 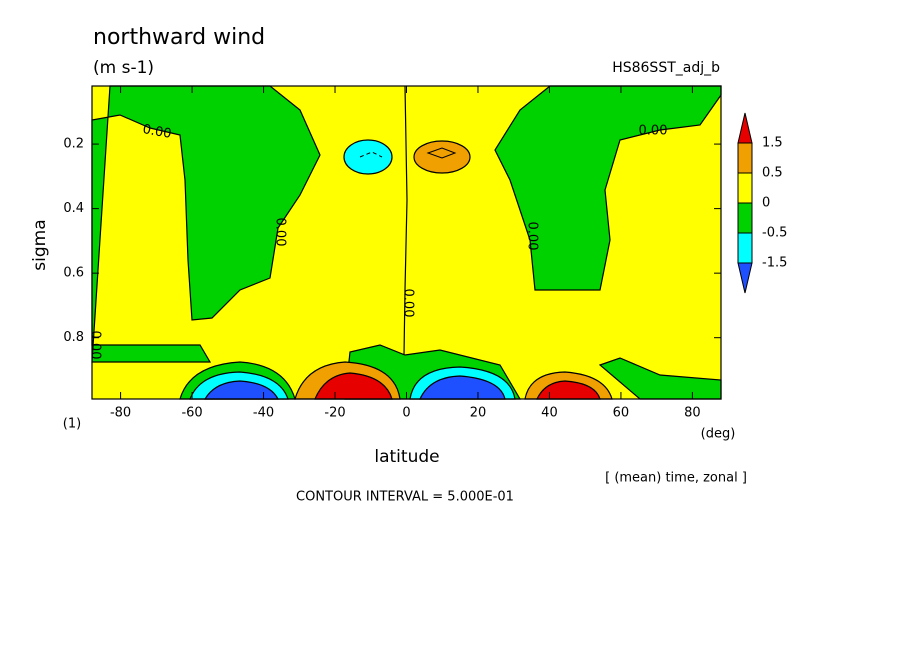 What do you see at coordinates (191, 413) in the screenshot?
I see `x-tick-label: -60` at bounding box center [191, 413].